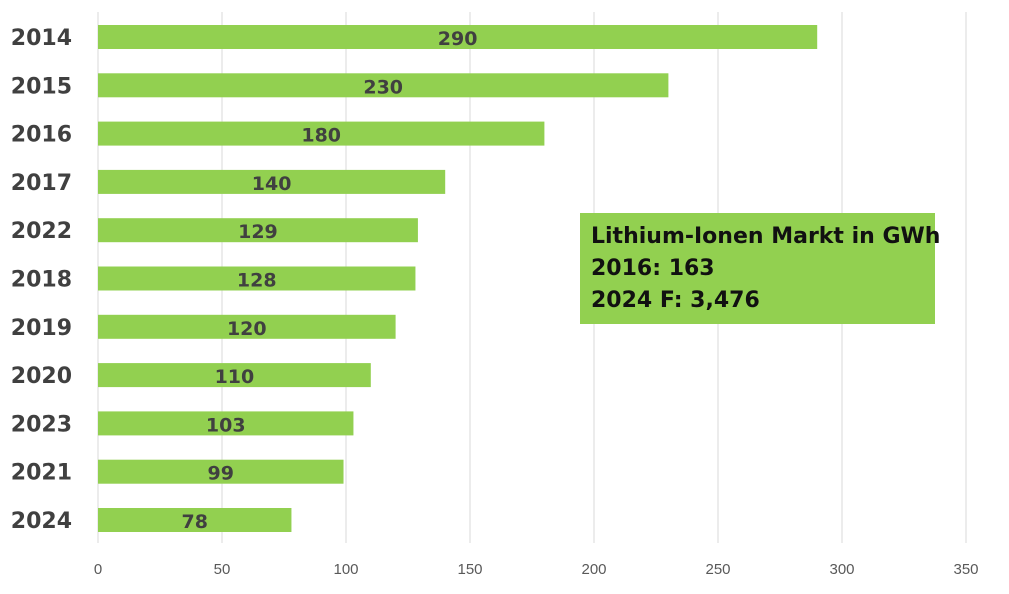 The height and width of the screenshot is (594, 1009). What do you see at coordinates (222, 569) in the screenshot?
I see `x-tick-label: 50` at bounding box center [222, 569].